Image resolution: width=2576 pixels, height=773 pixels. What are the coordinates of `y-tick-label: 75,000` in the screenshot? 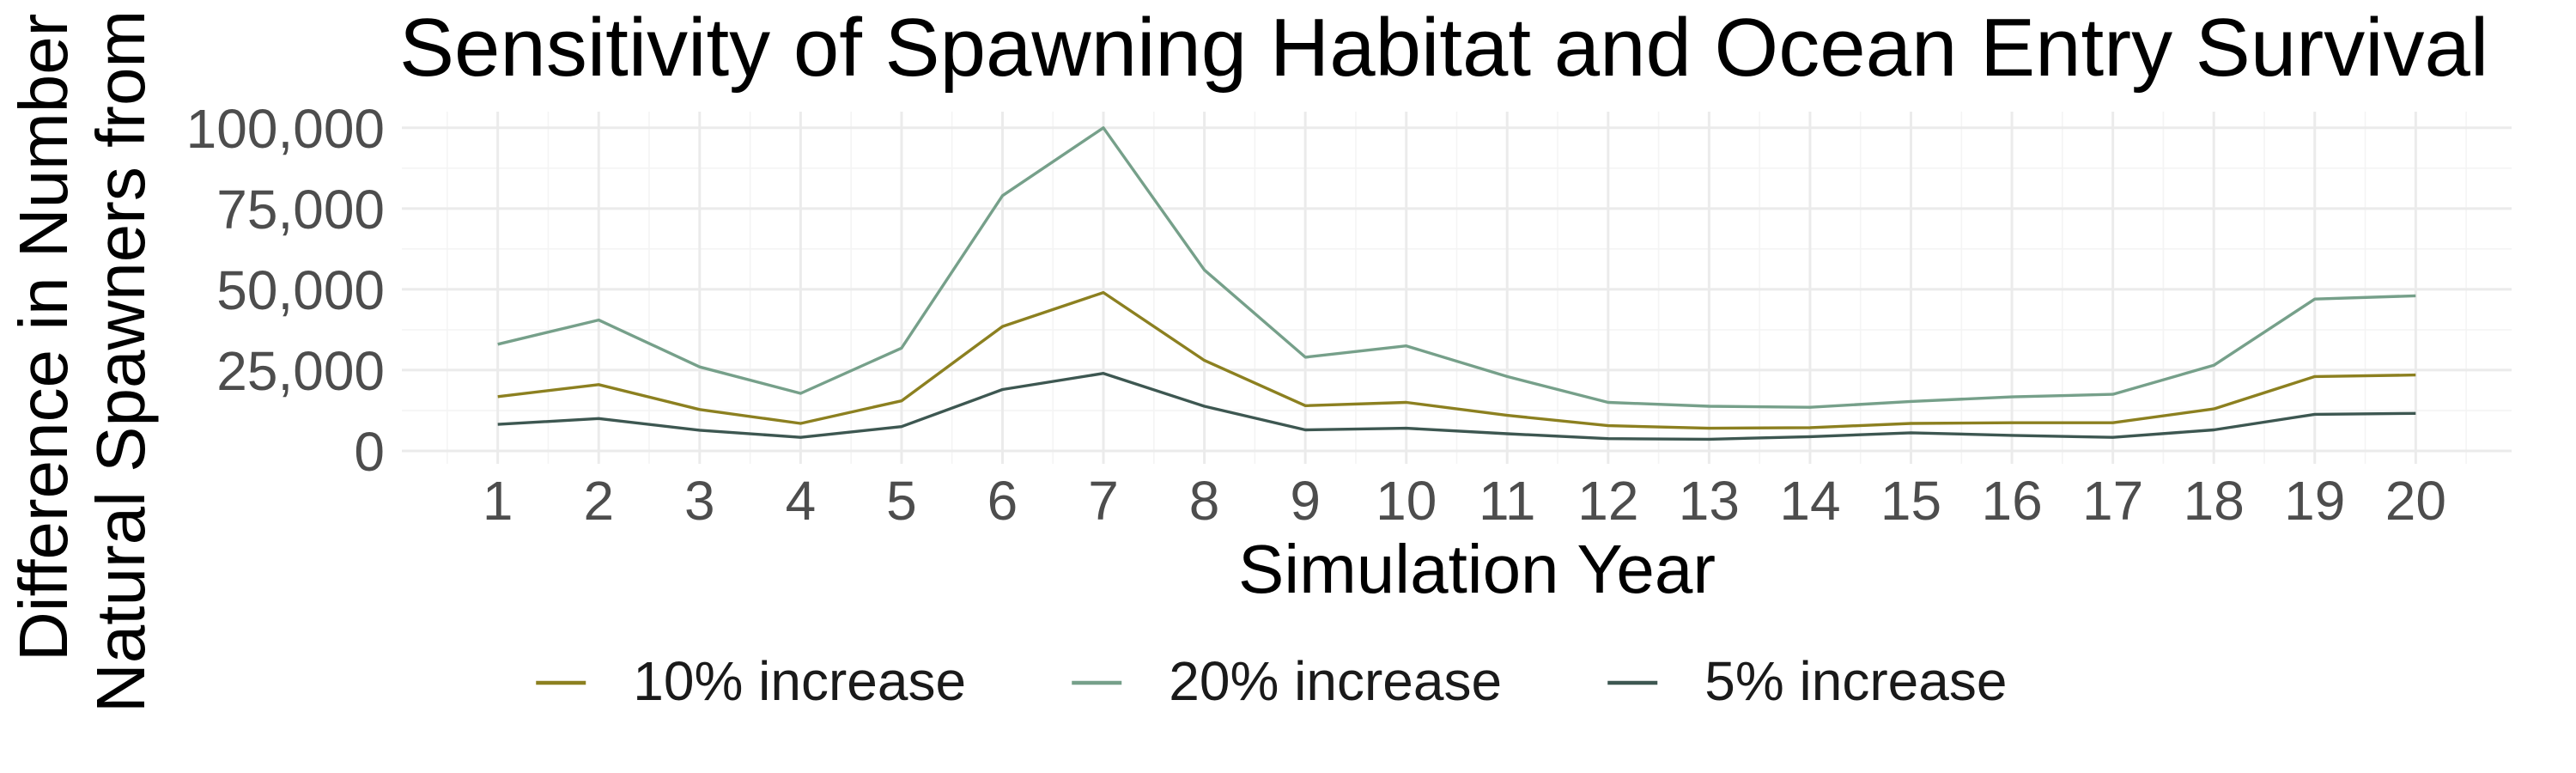 It's located at (301, 209).